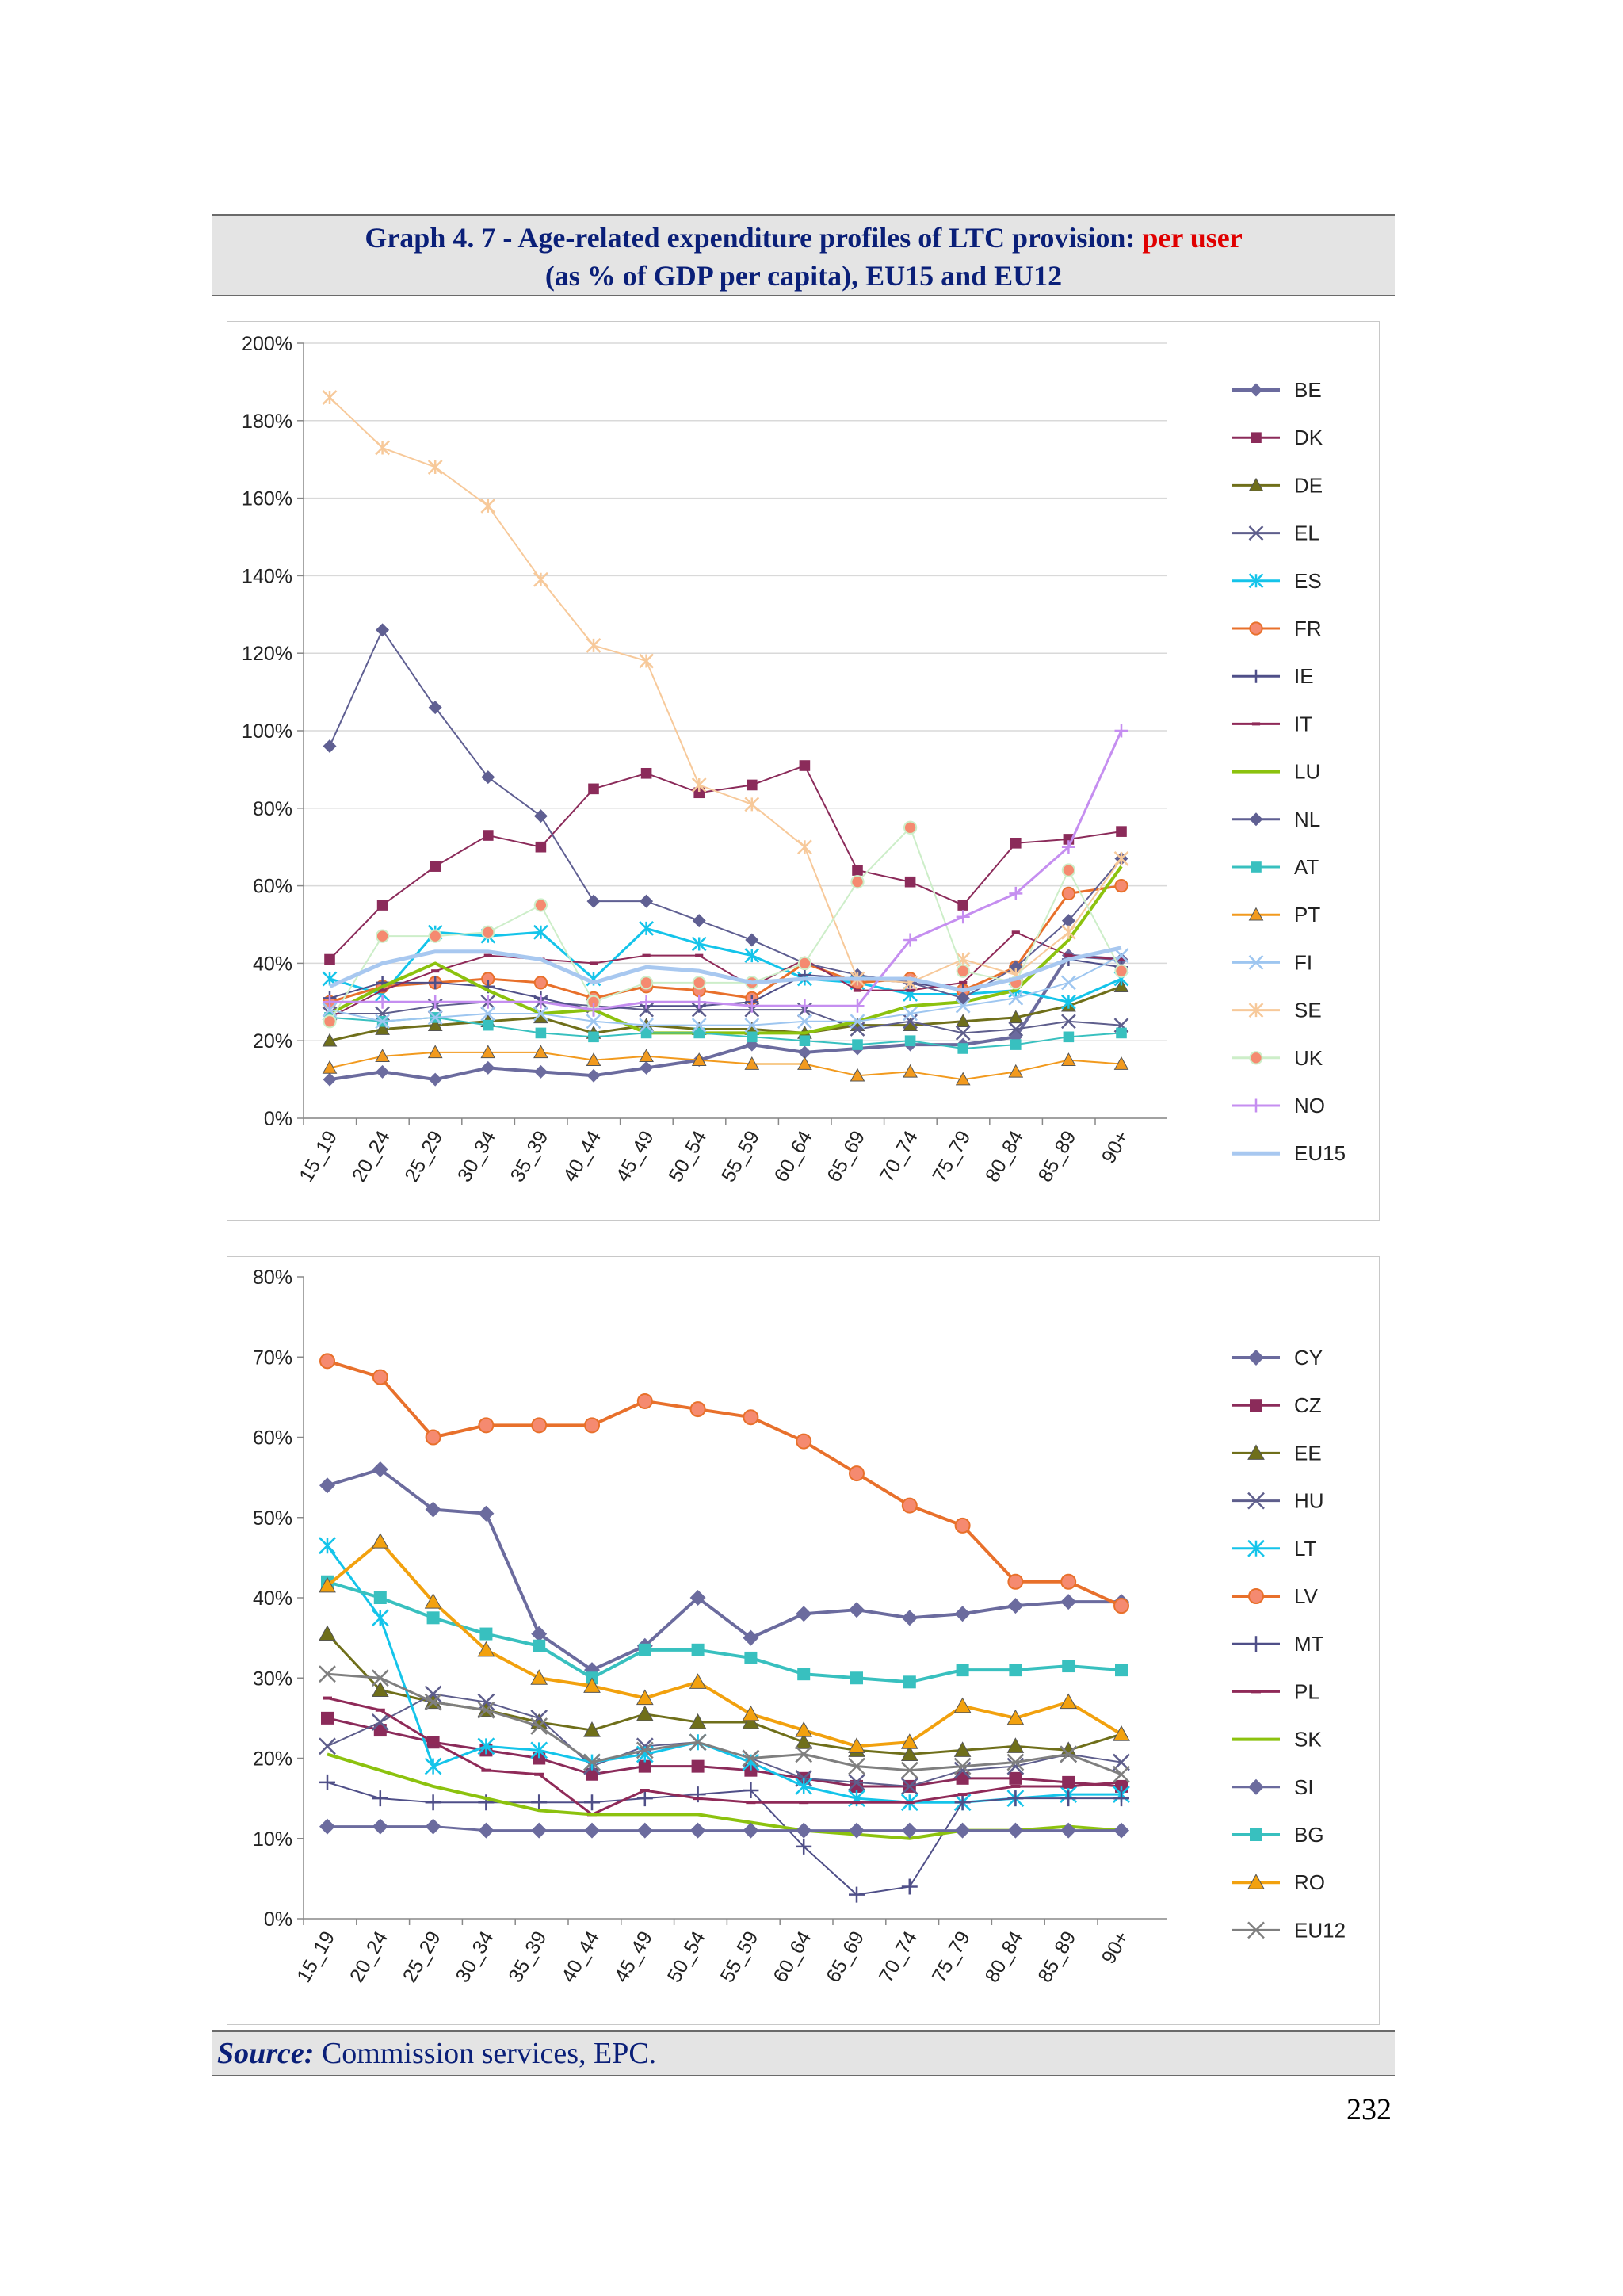  I want to click on legend-label: RO, so click(1309, 1882).